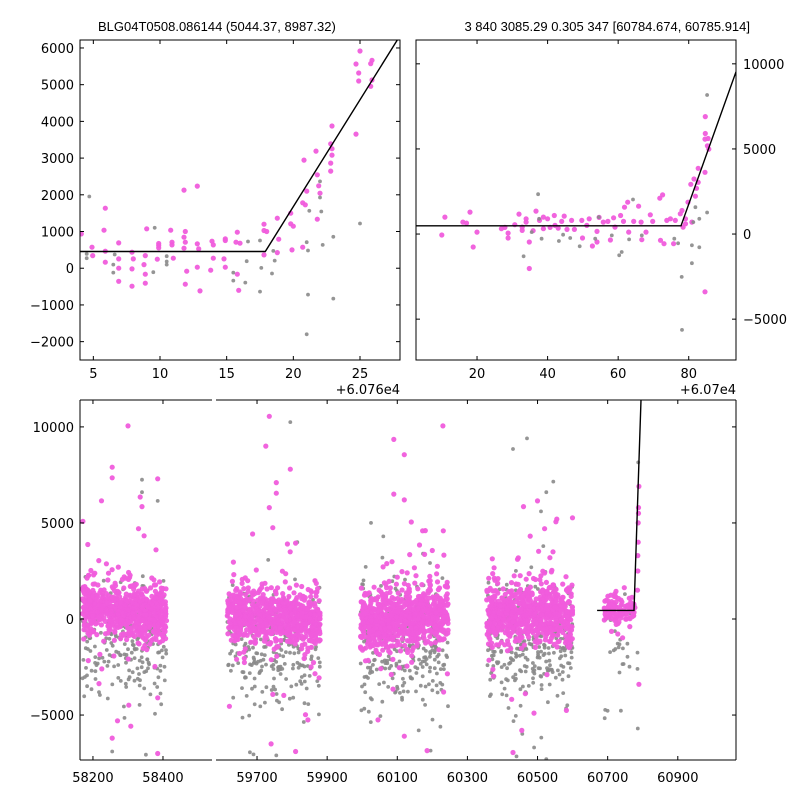  What do you see at coordinates (217, 26) in the screenshot?
I see `title-left: BLG04T0508.086144 (5044.37, 8987.32)` at bounding box center [217, 26].